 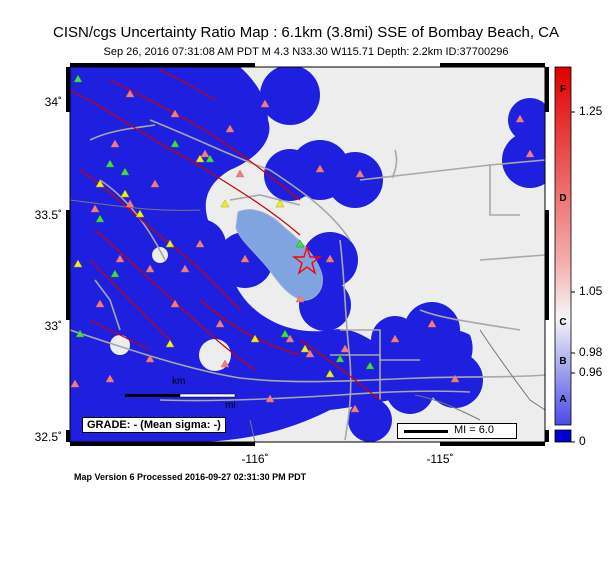 What do you see at coordinates (307, 259) in the screenshot?
I see `epicenter-star` at bounding box center [307, 259].